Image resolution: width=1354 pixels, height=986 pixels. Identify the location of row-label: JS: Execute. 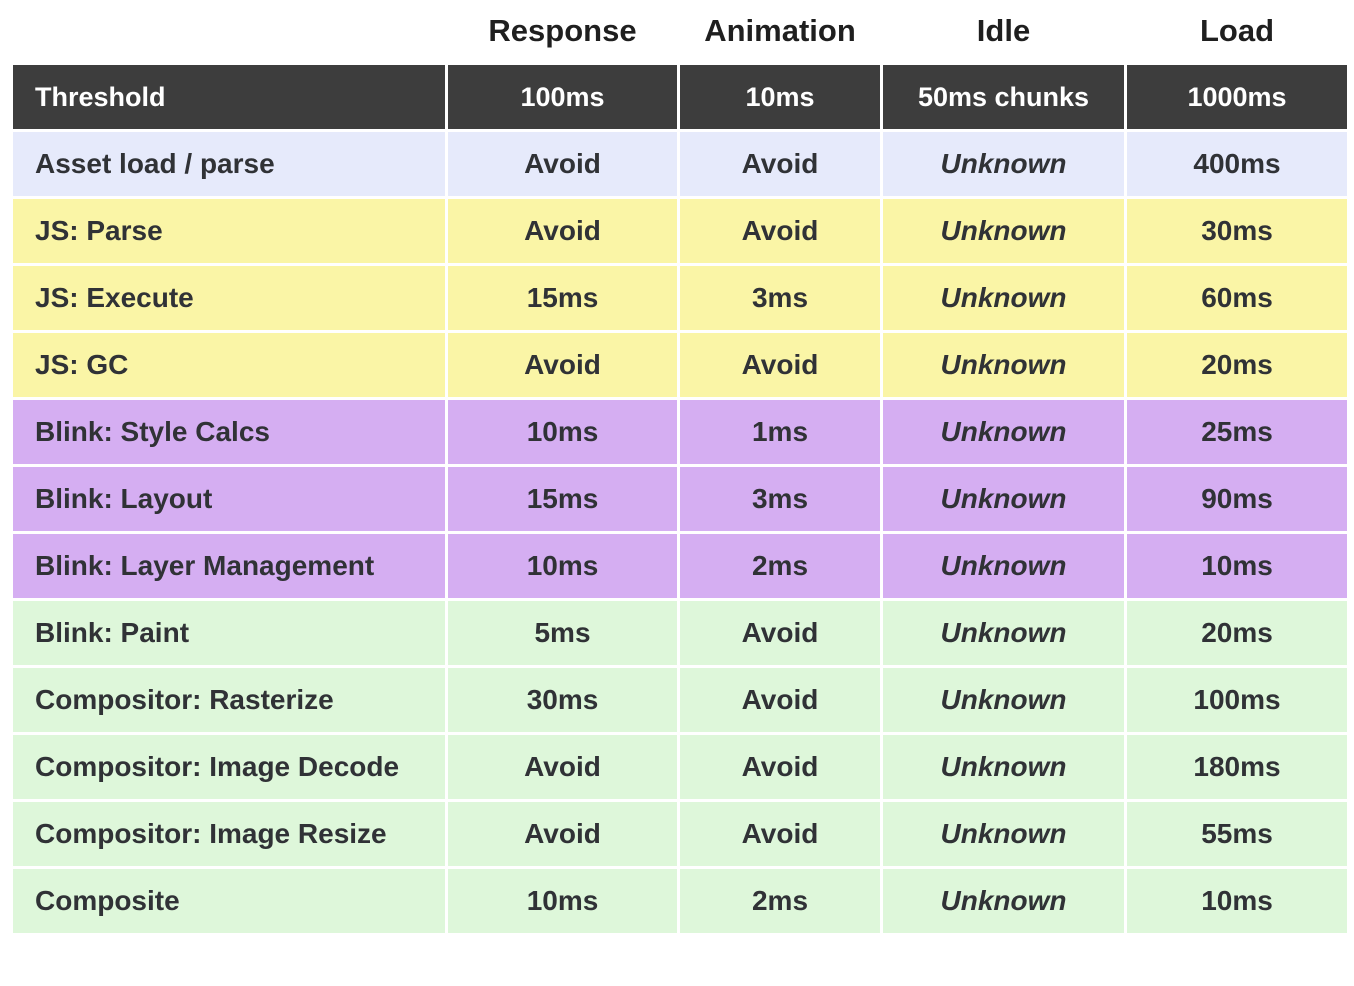
(229, 298).